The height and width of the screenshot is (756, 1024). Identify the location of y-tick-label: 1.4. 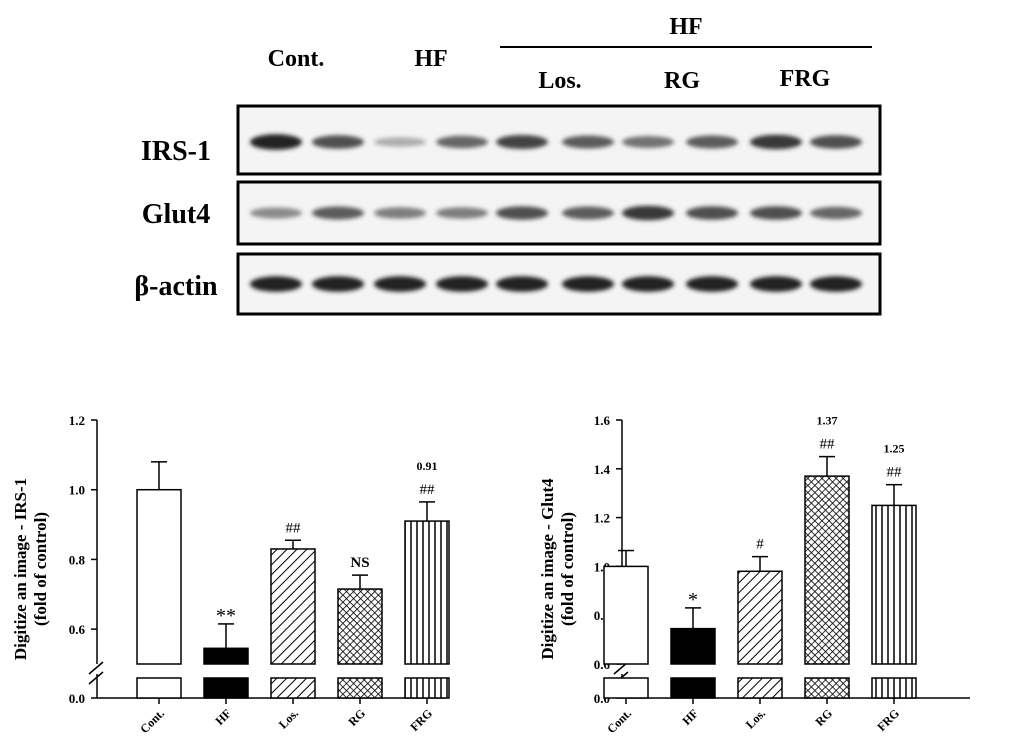
(602, 469).